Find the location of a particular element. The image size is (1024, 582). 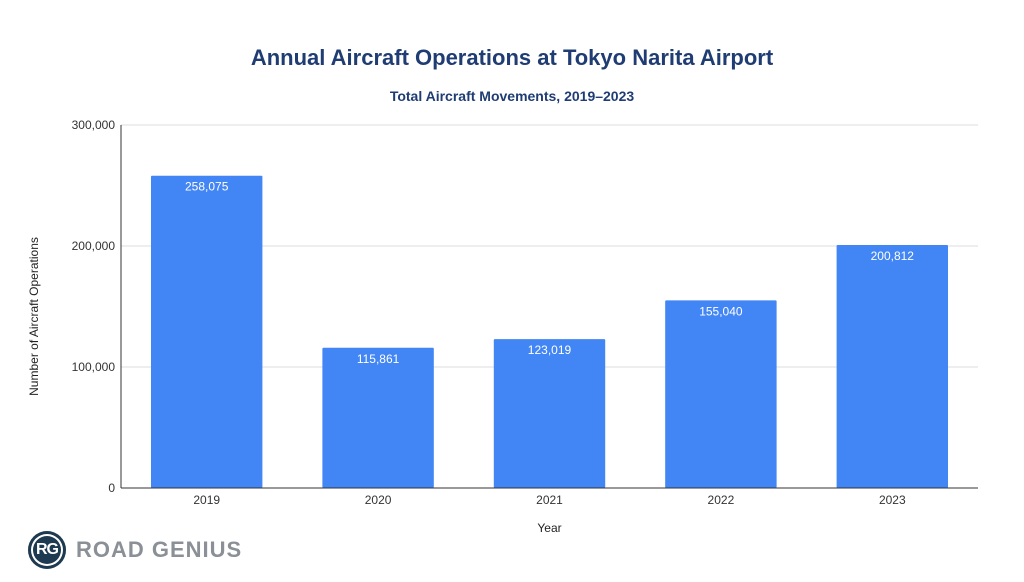

x-tick-label: 2022 is located at coordinates (721, 500).